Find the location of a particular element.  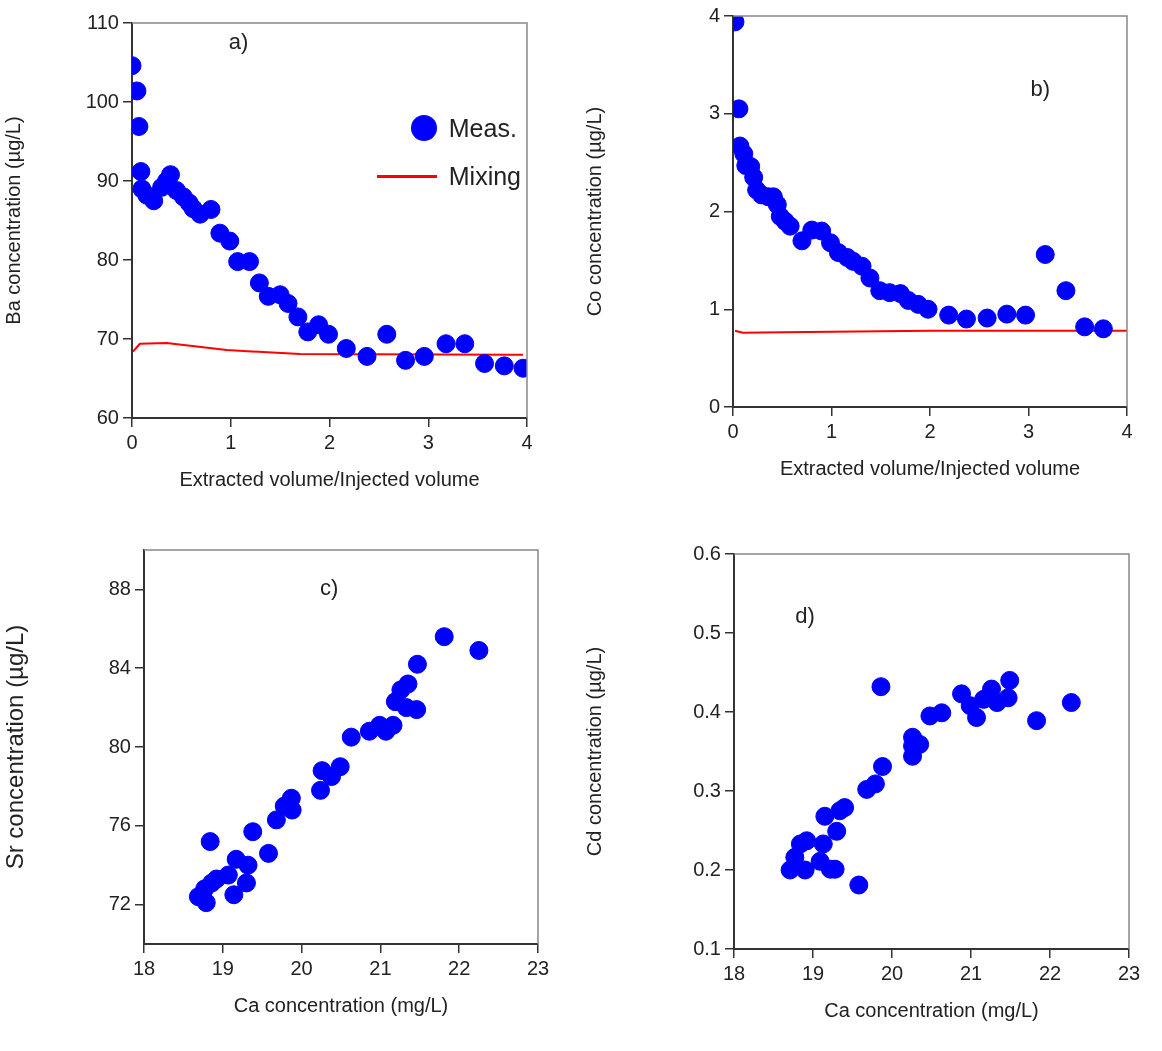

y-axis-title: Cd concentration (µg/L) is located at coordinates (593, 751).